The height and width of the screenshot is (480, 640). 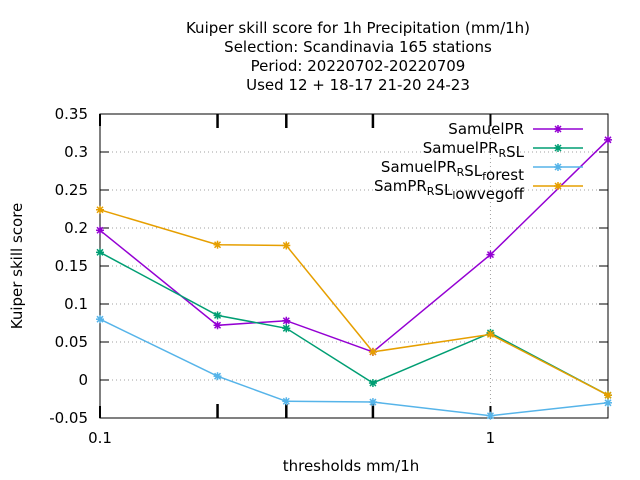 What do you see at coordinates (71, 114) in the screenshot?
I see `y-tick-label: 0.35` at bounding box center [71, 114].